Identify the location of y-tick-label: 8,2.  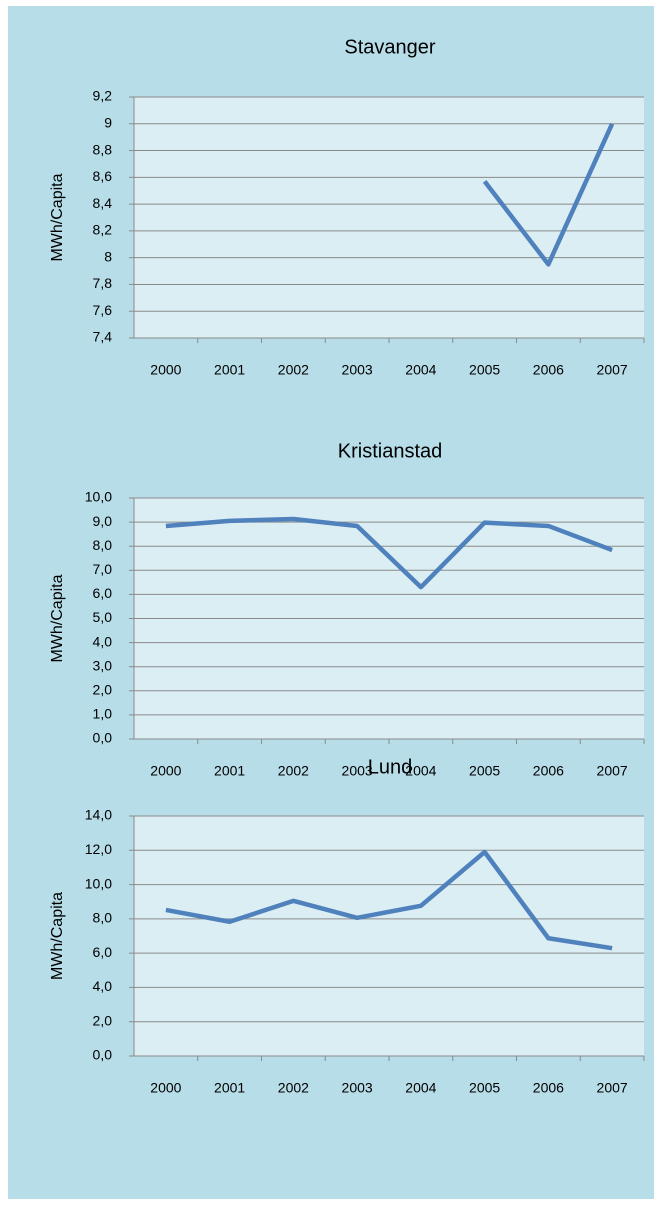
(103, 230).